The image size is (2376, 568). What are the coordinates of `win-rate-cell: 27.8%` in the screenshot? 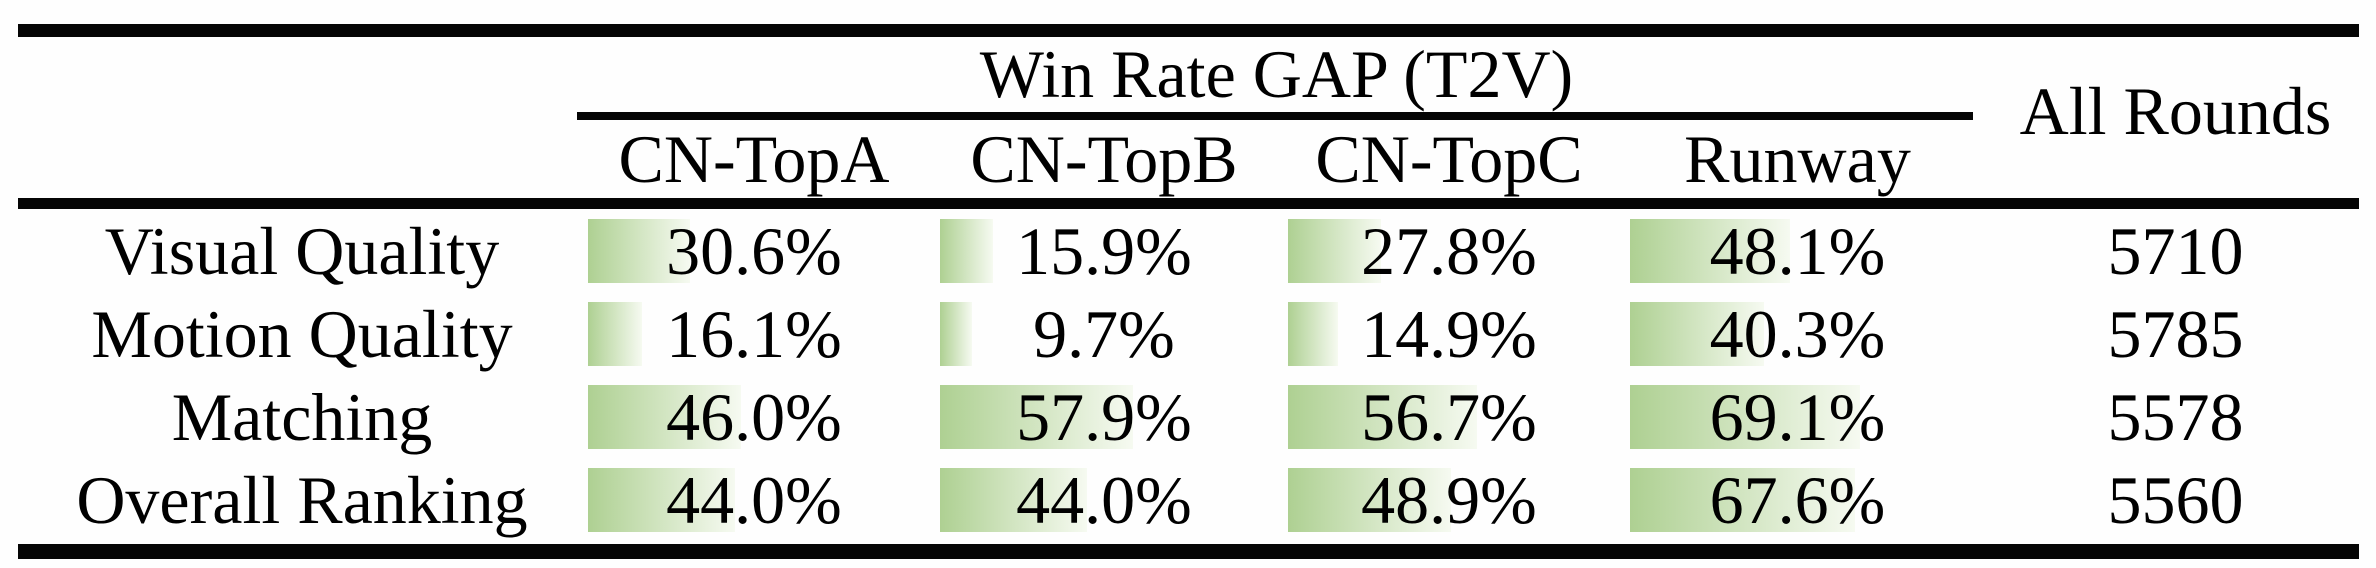 It's located at (1449, 250).